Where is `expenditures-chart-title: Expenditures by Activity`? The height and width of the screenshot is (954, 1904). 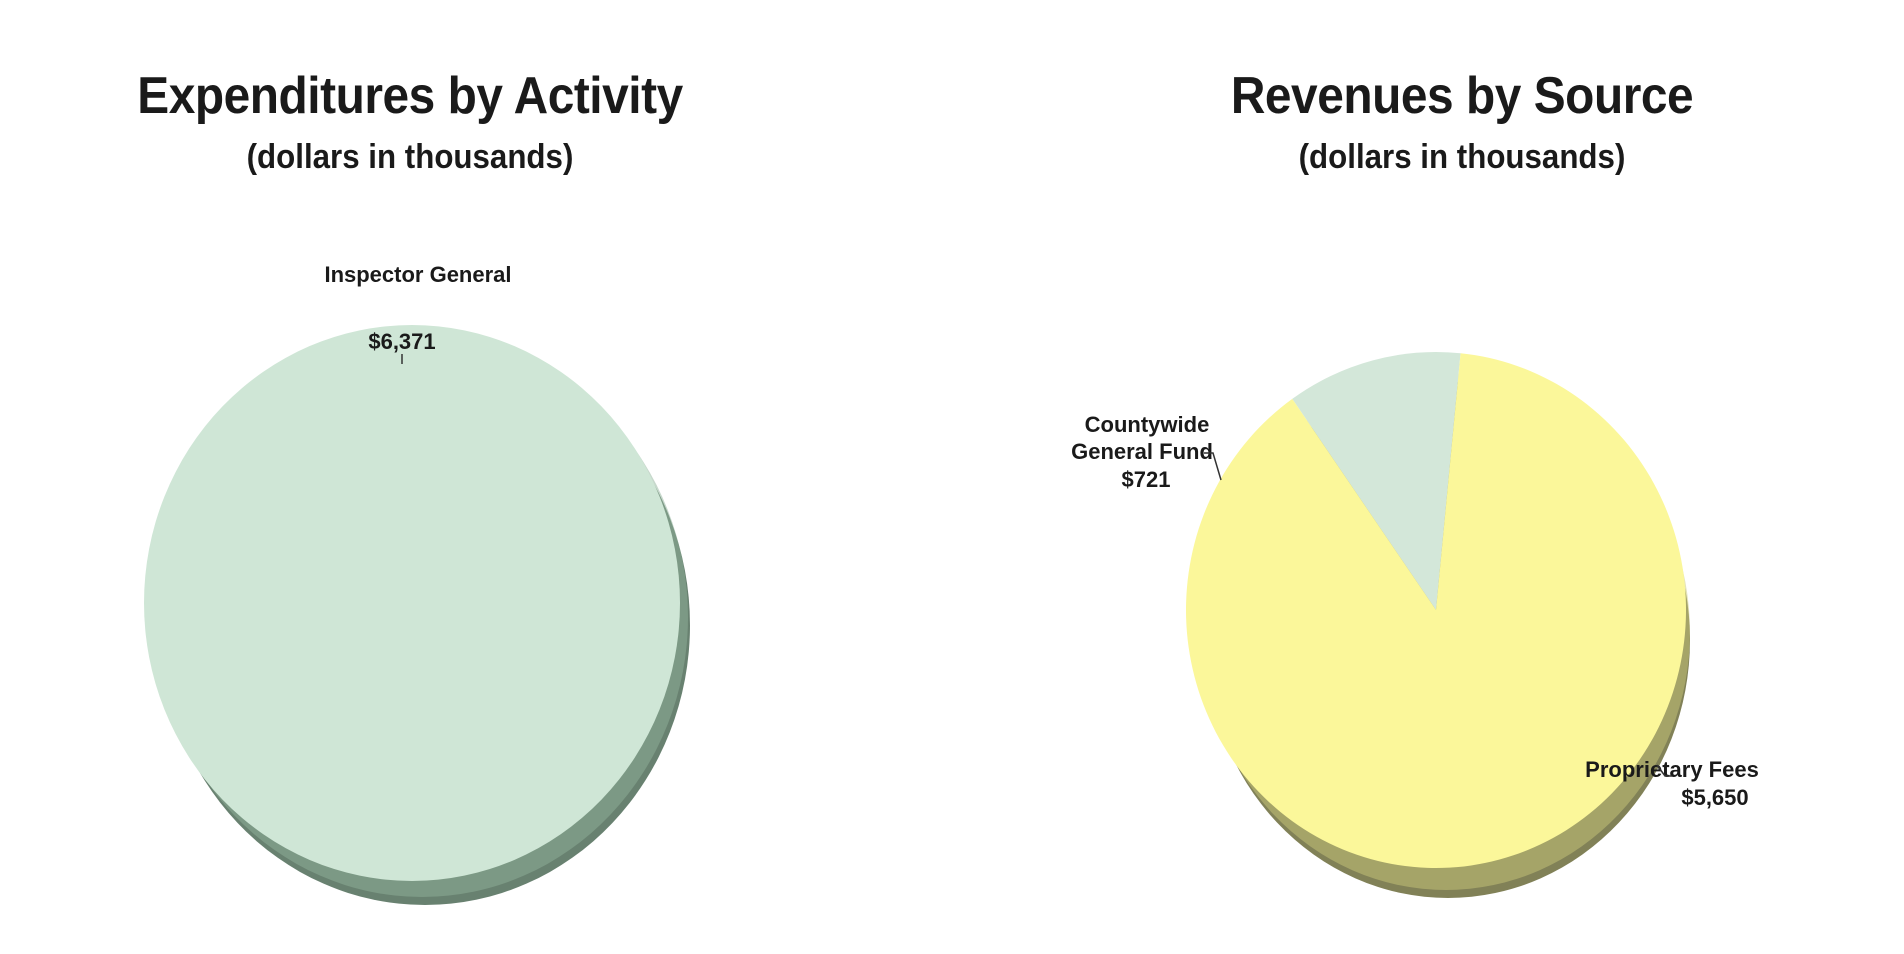
expenditures-chart-title: Expenditures by Activity is located at coordinates (410, 96).